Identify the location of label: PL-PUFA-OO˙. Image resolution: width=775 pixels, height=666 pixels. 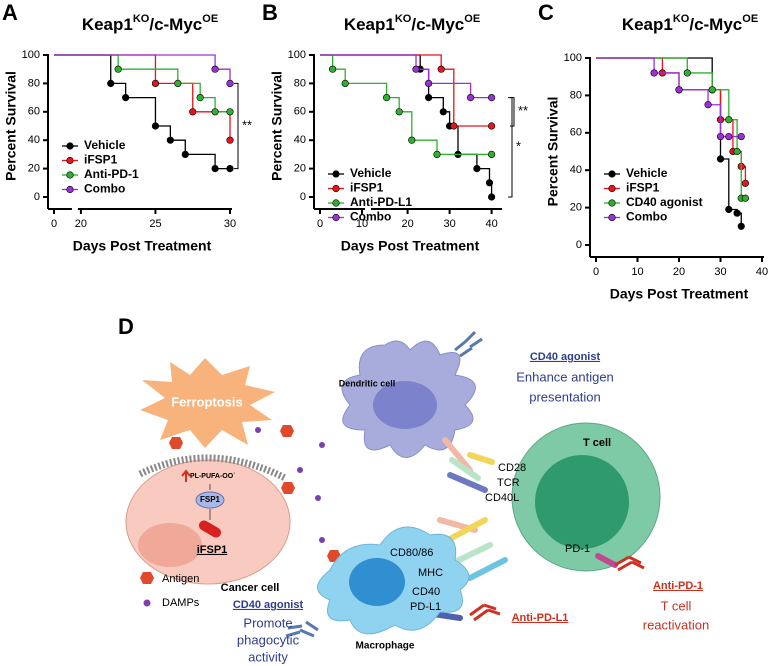
(213, 476).